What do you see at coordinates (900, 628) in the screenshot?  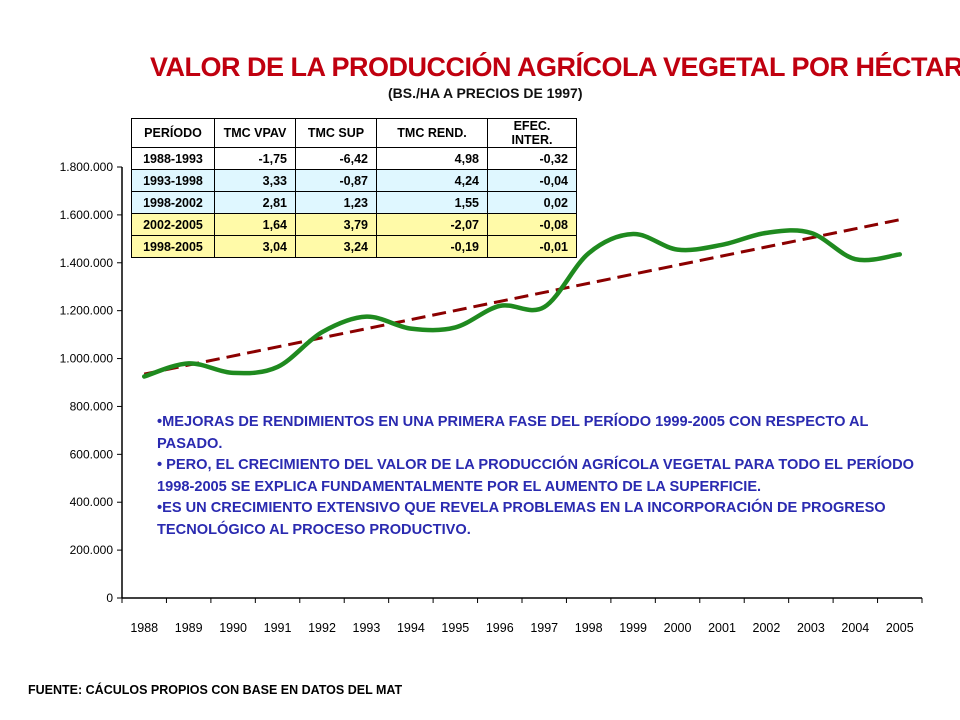 I see `x-tick-label: 2005` at bounding box center [900, 628].